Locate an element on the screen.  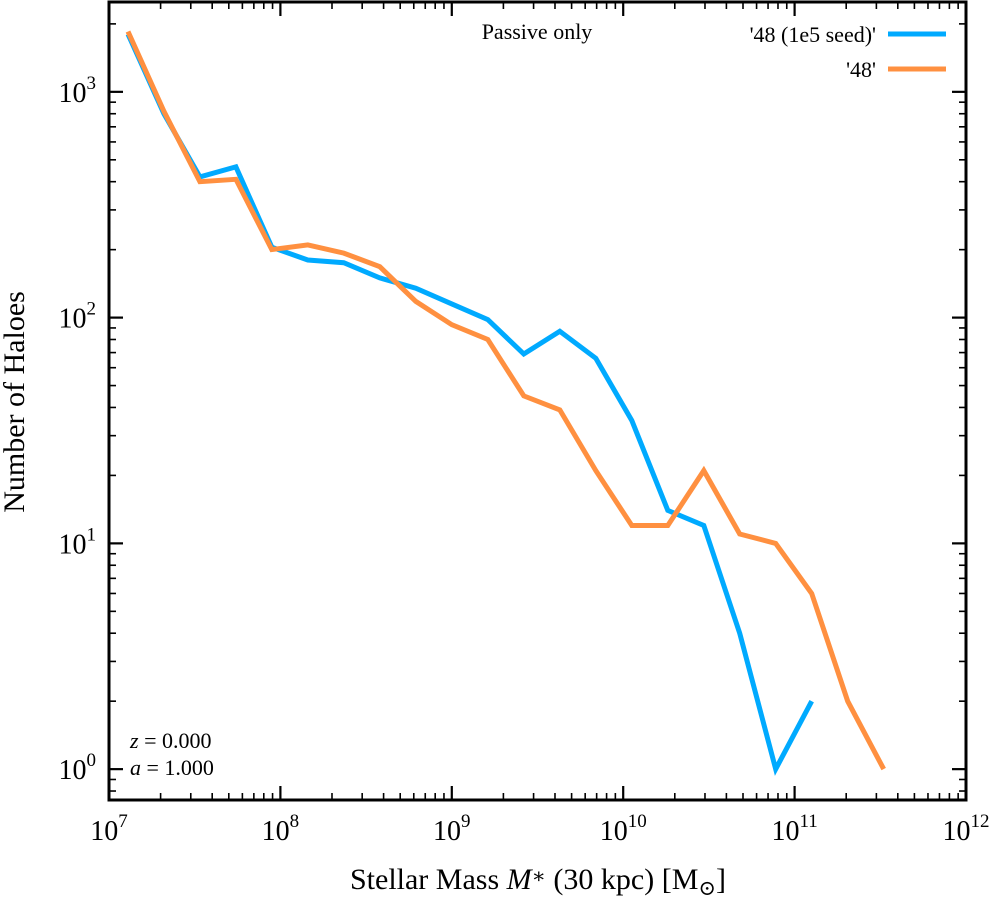
x-tick-label: 10⁹ is located at coordinates (452, 829).